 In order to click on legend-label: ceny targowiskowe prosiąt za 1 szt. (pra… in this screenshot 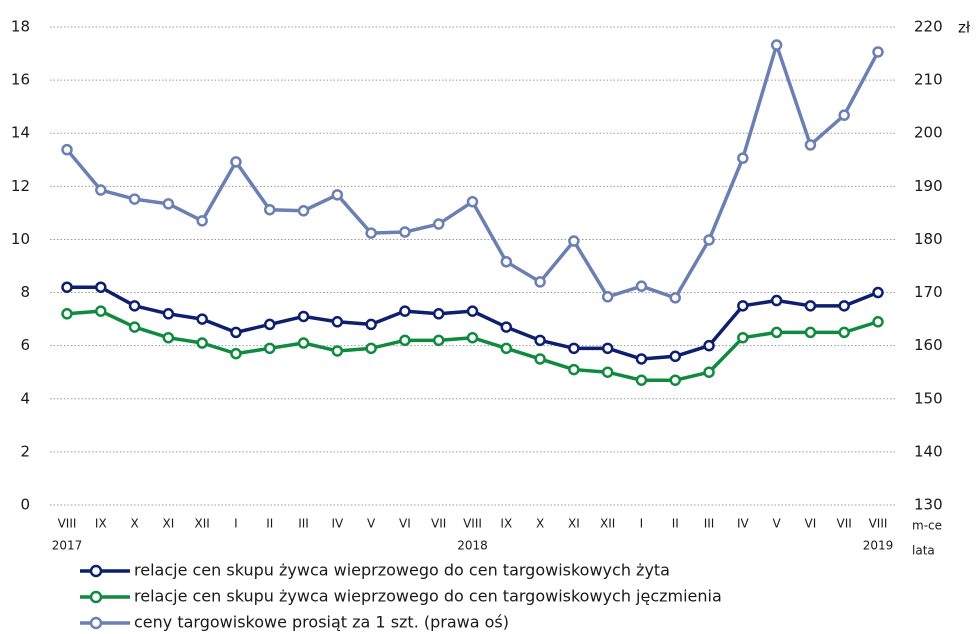, I will do `click(321, 622)`.